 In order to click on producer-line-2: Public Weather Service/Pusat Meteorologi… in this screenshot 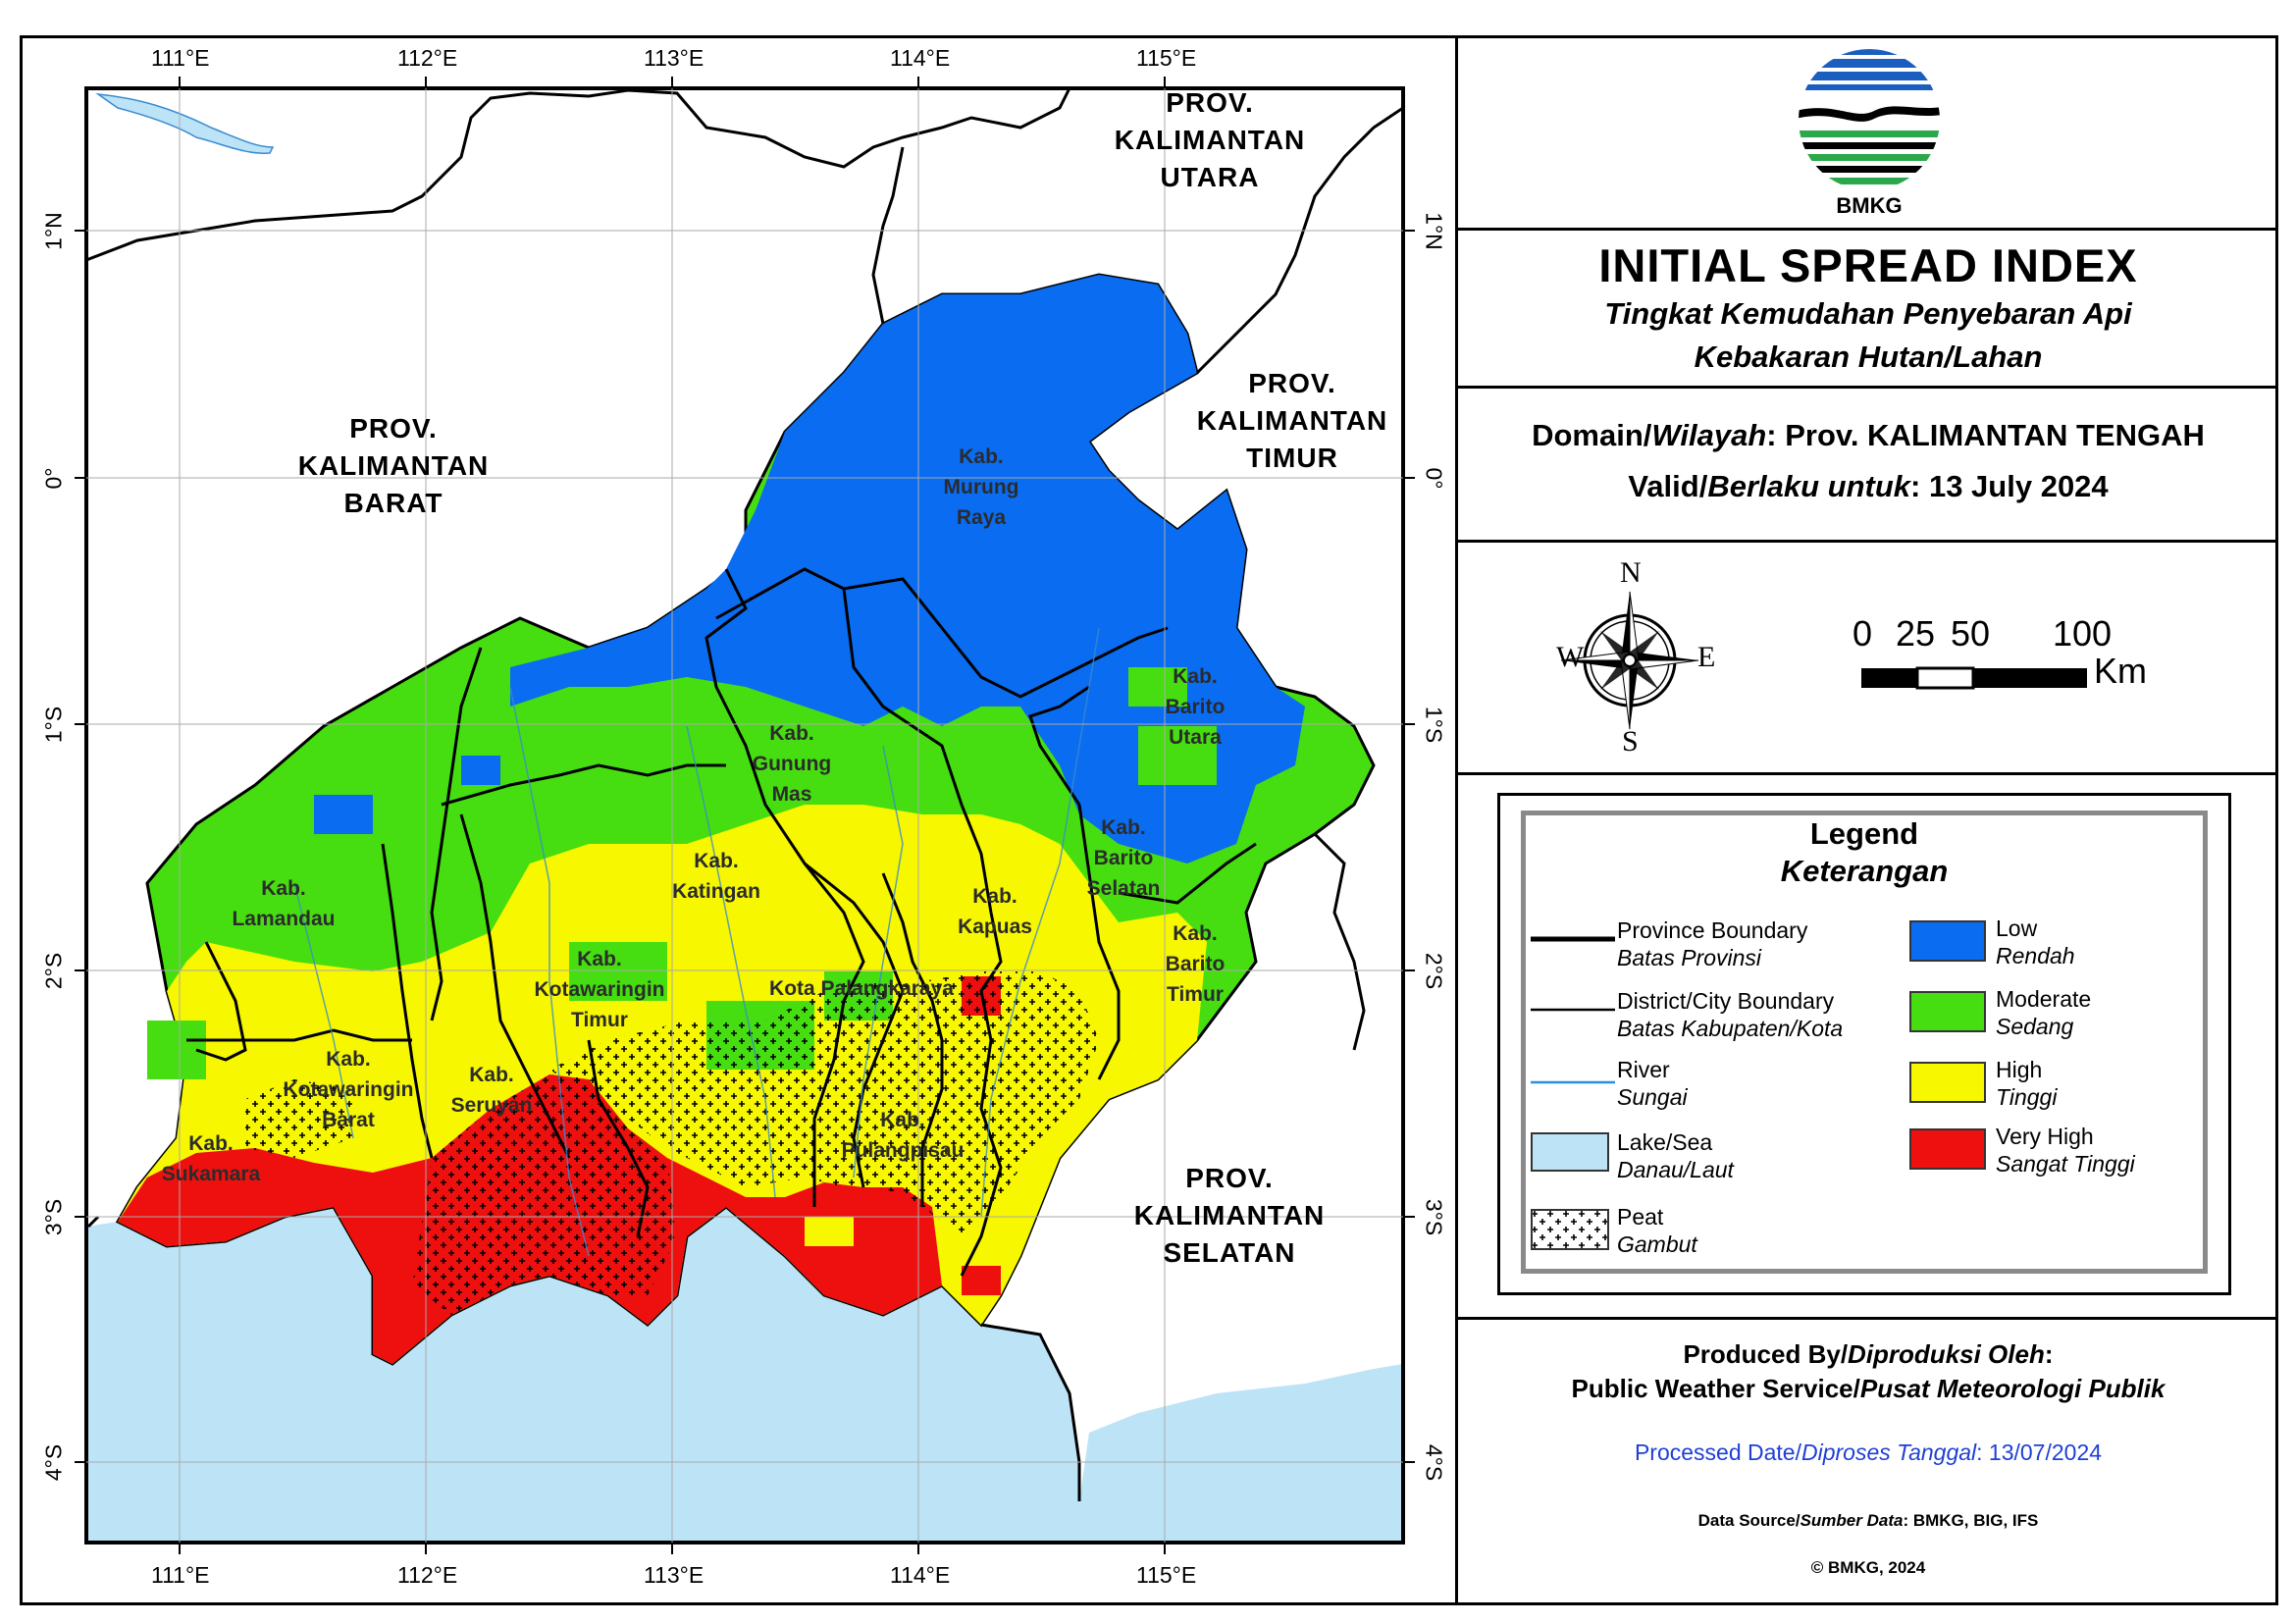, I will do `click(1868, 1389)`.